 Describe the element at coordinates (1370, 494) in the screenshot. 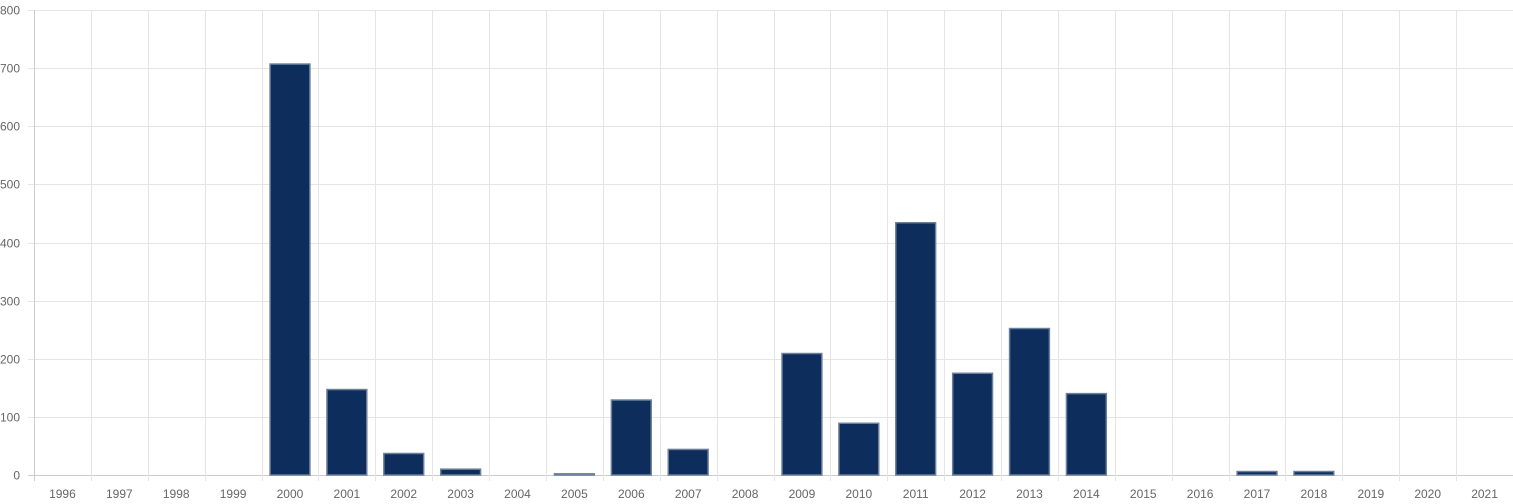

I see `x-tick-label: 2019` at that location.